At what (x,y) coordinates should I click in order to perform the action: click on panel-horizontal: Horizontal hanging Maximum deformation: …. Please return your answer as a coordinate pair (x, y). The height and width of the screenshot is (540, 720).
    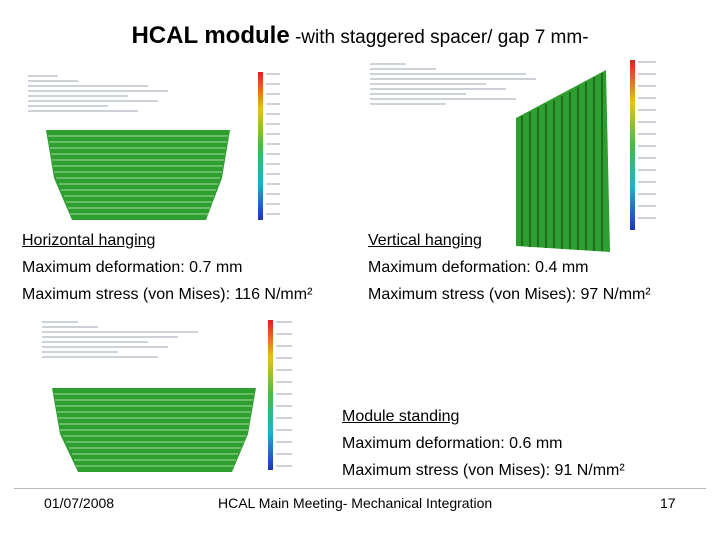
    Looking at the image, I should click on (167, 267).